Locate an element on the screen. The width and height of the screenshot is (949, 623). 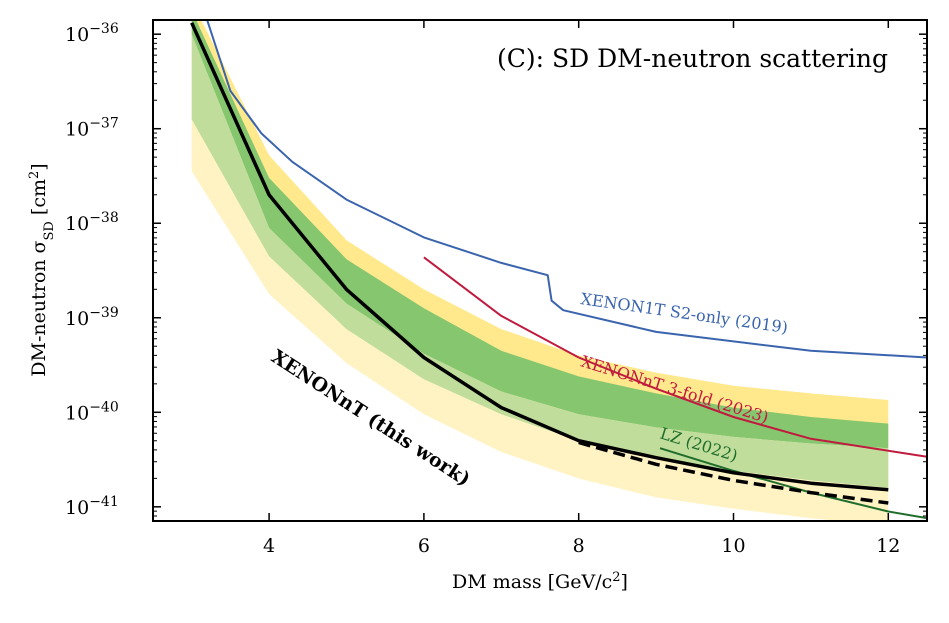
y-tick-label: 10−39 is located at coordinates (92, 317).